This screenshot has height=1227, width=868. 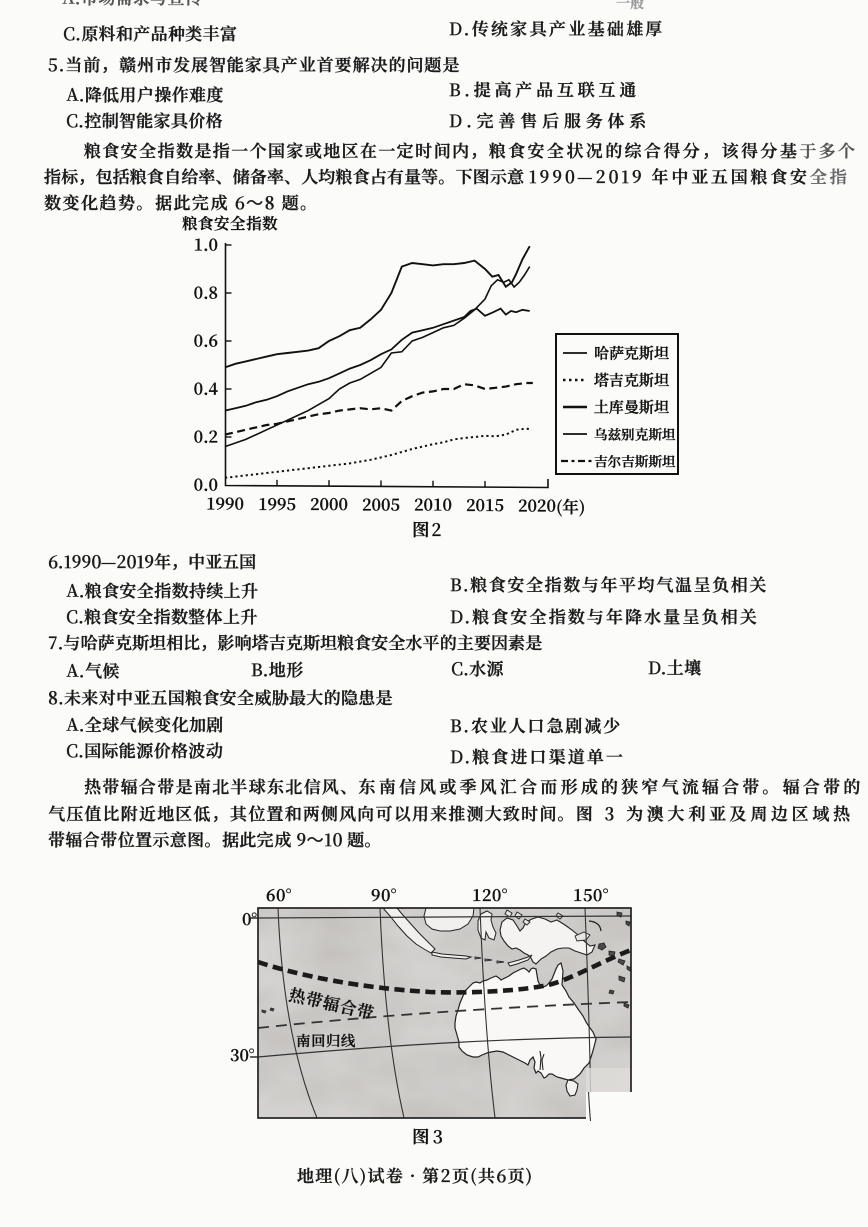 I want to click on svg-text: 0.4, so click(x=206, y=388).